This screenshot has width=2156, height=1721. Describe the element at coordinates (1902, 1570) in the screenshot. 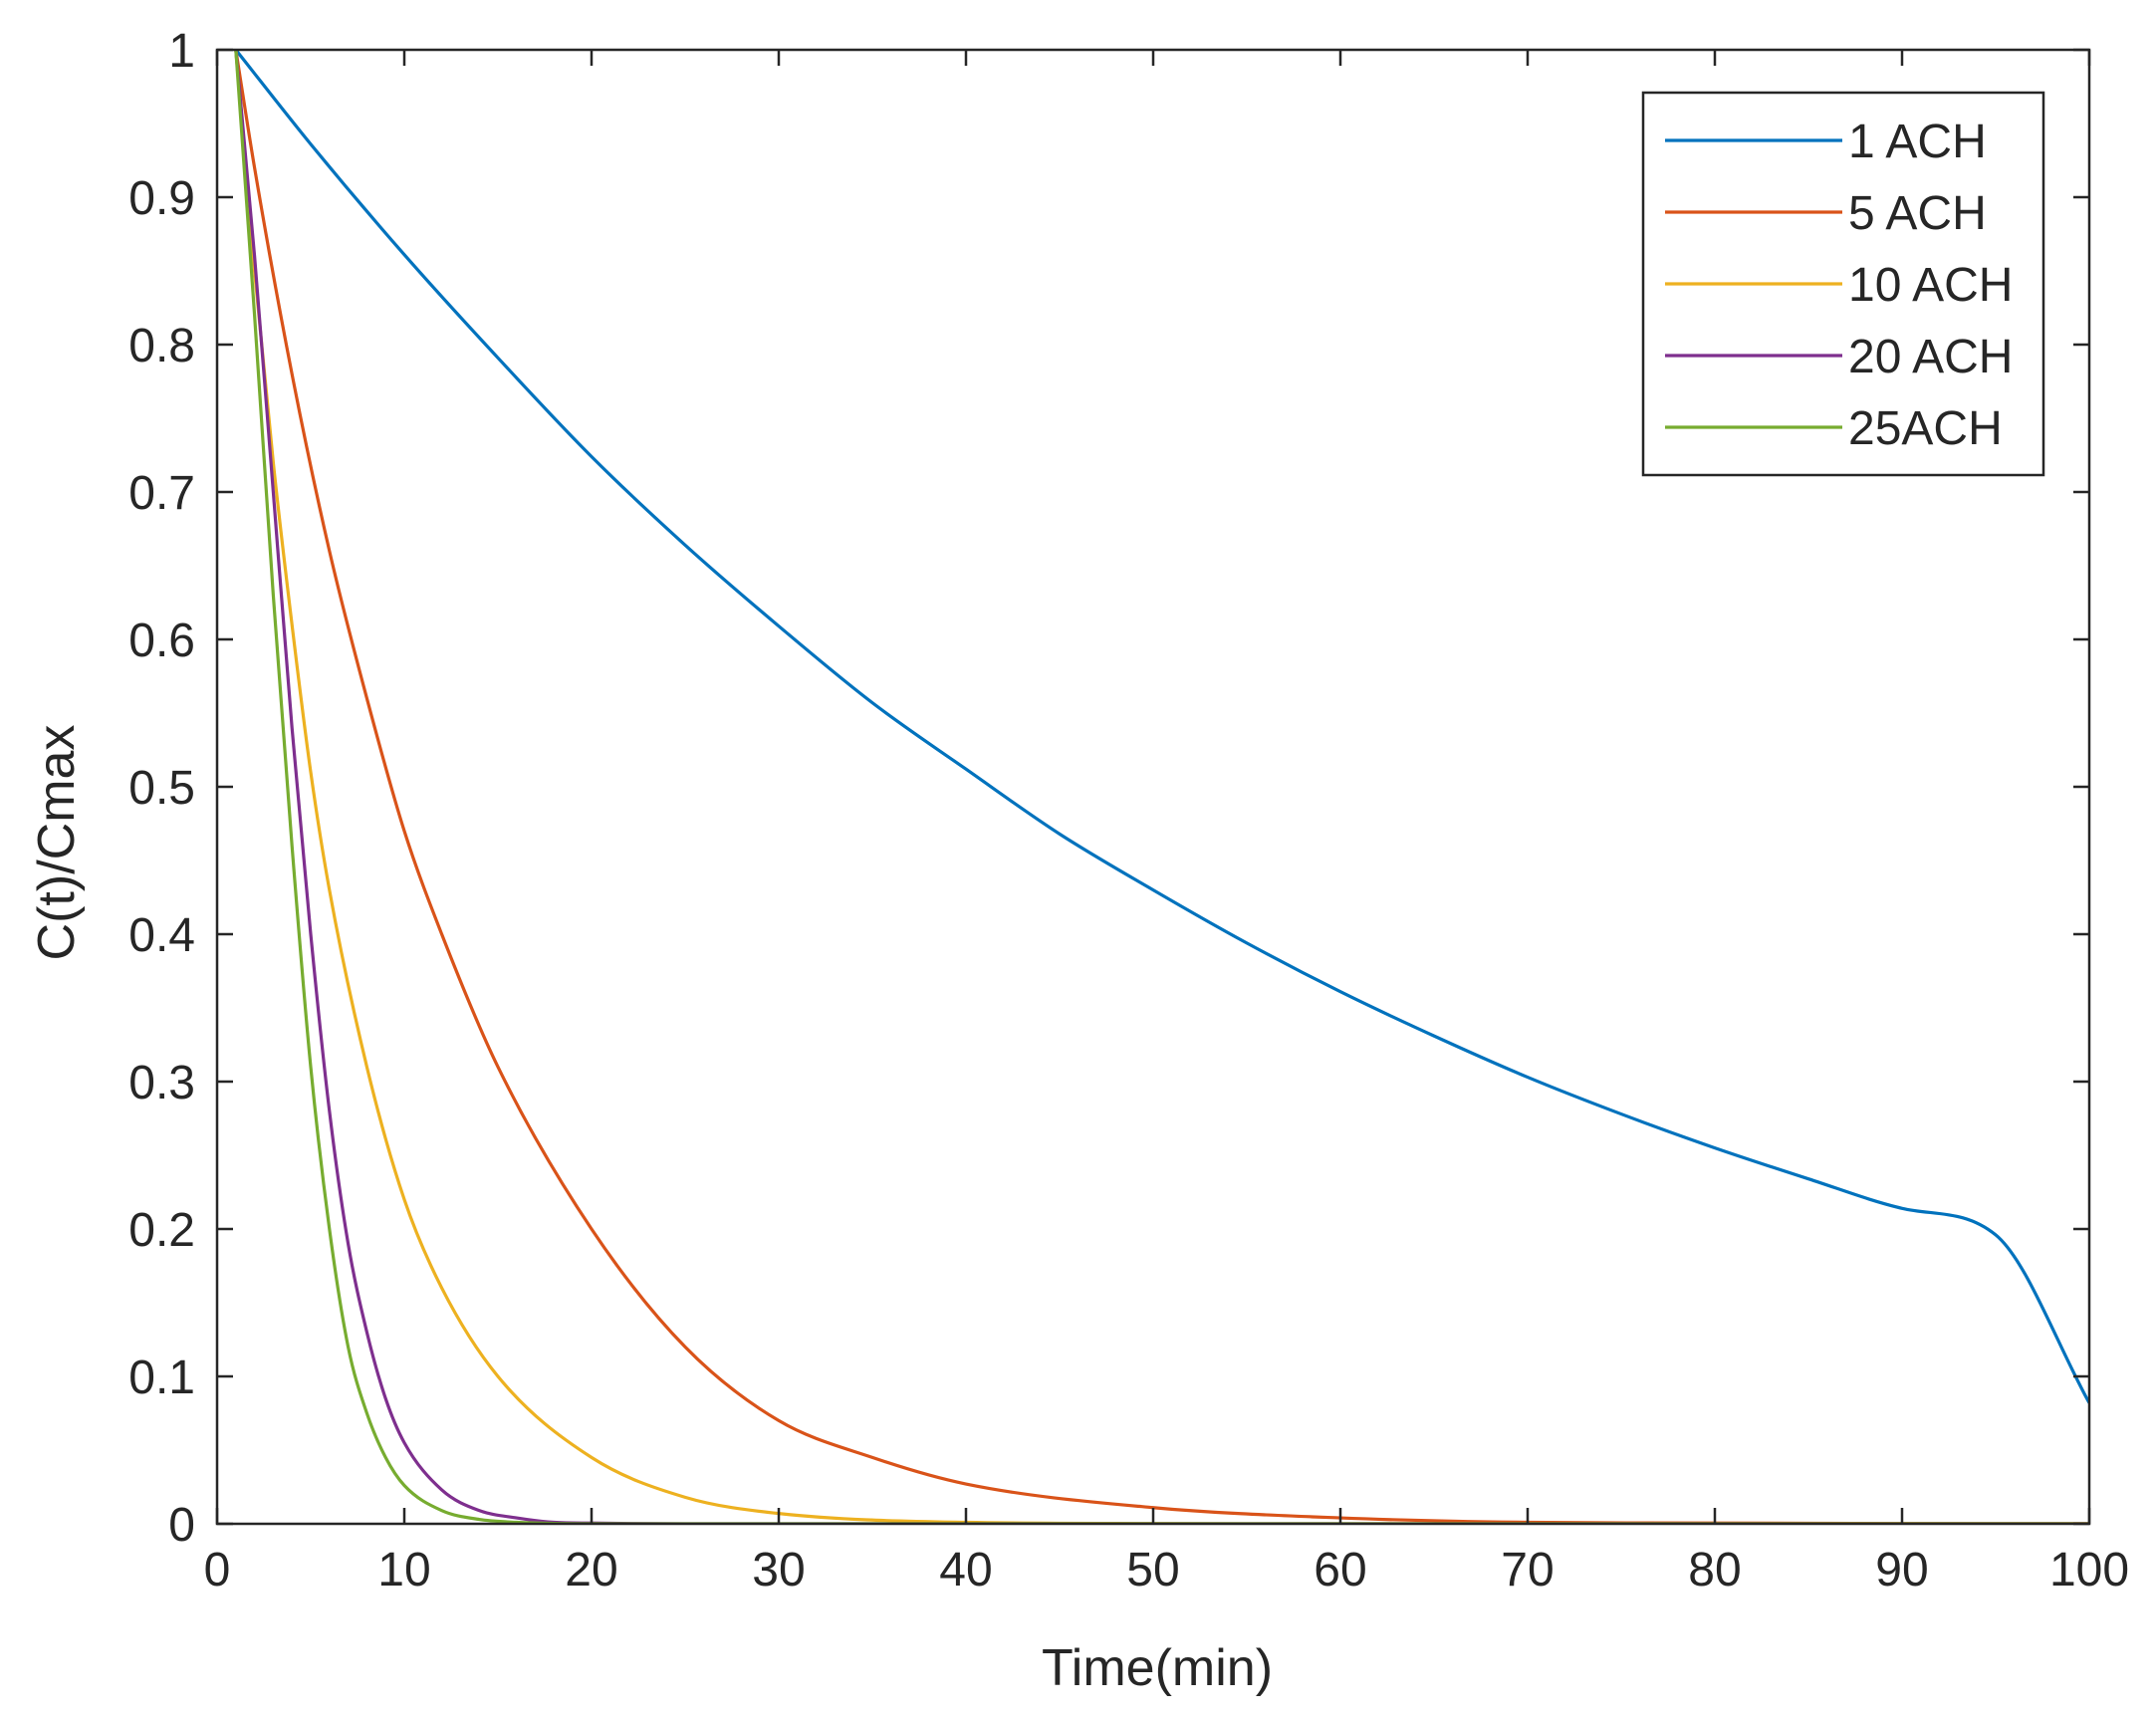

I see `x-tick-label: 90` at that location.